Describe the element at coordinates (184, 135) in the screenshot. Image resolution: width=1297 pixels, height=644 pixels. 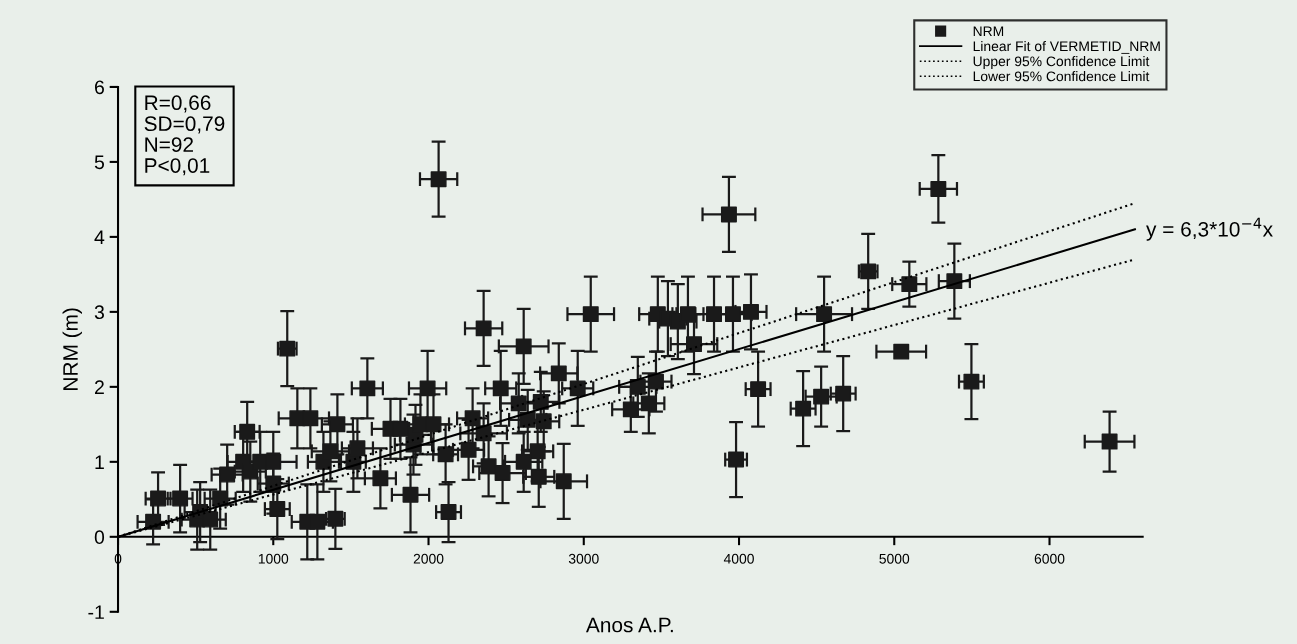
I see `annotation: R=0,66 SD=0,79 N=92 P<0,01` at that location.